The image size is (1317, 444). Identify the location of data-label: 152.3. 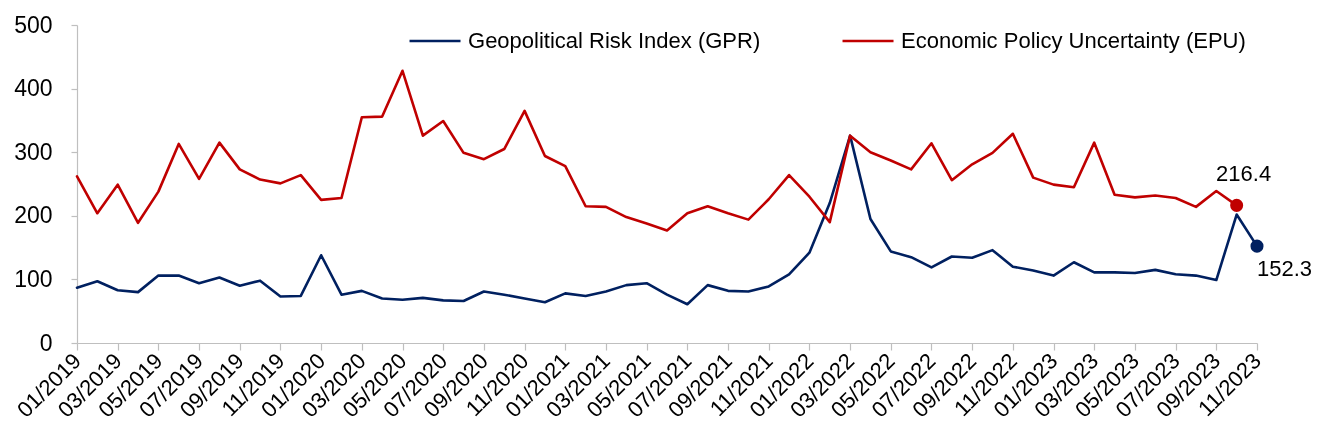
(1285, 269).